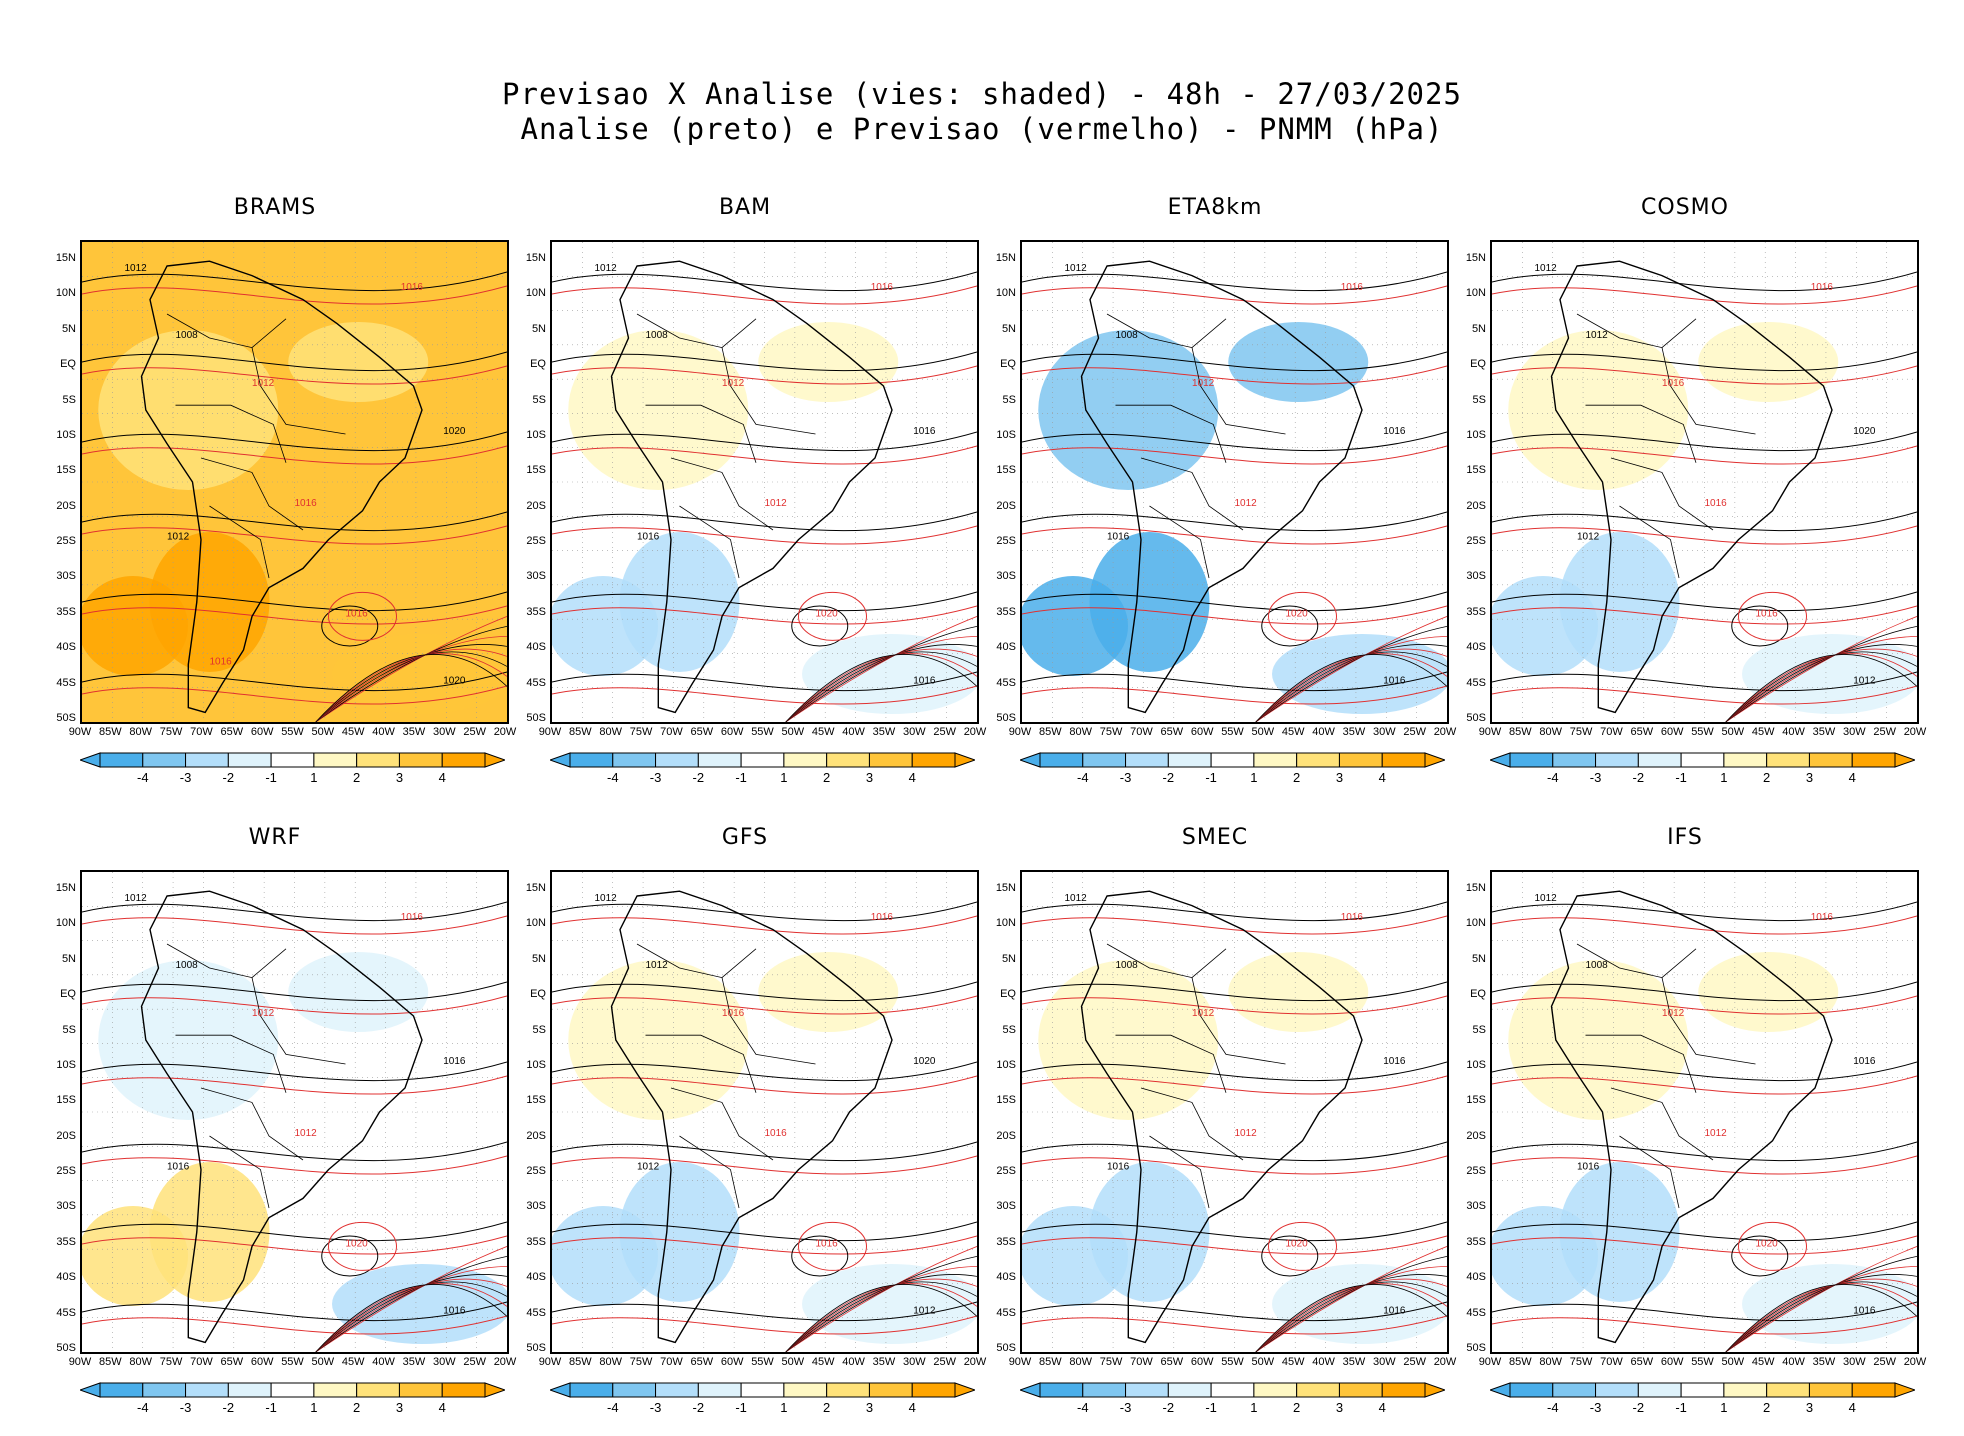  What do you see at coordinates (187, 335) in the screenshot?
I see `contour-label: 1008` at bounding box center [187, 335].